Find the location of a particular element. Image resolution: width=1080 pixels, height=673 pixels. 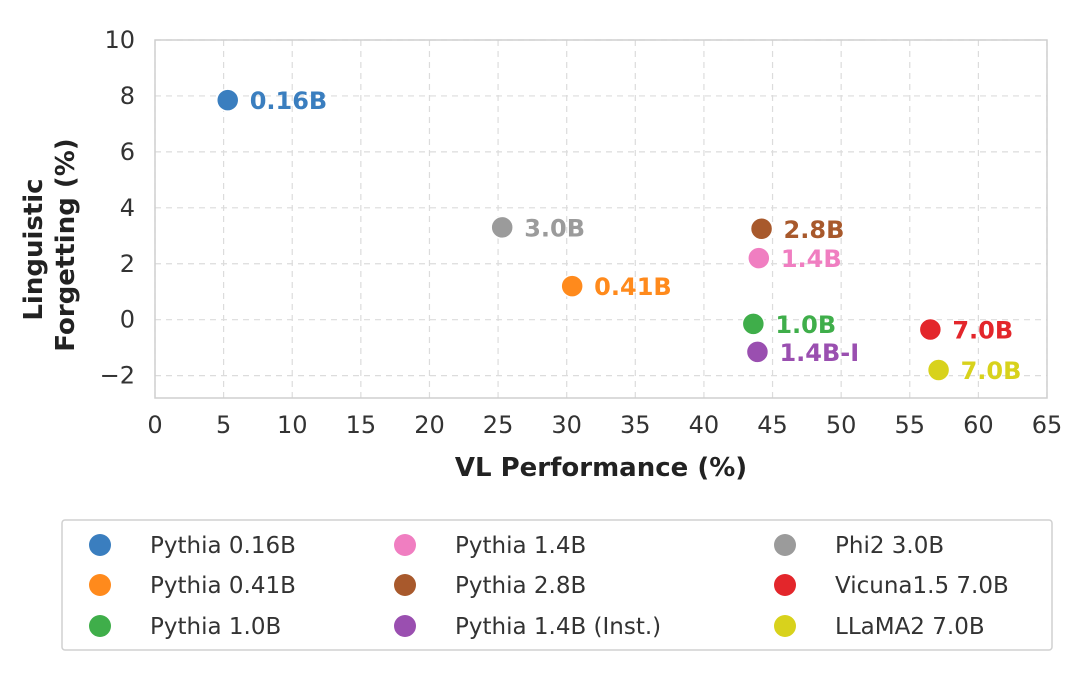

point-label-pythia-2-8b: 2.8B is located at coordinates (814, 230).